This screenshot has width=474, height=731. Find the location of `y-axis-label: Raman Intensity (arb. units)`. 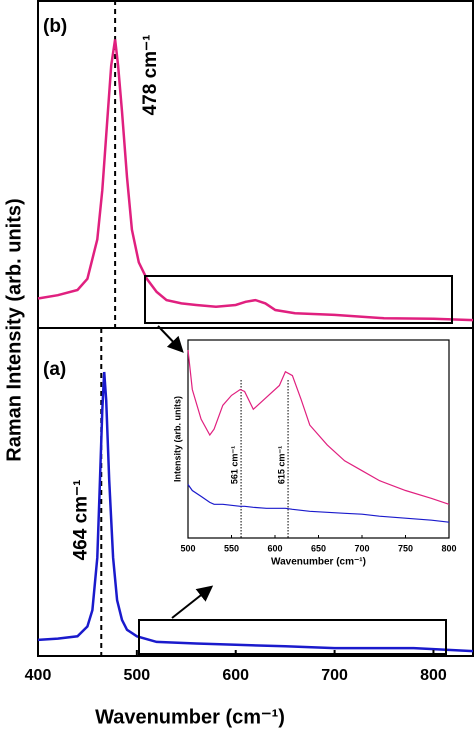

y-axis-label: Raman Intensity (arb. units) is located at coordinates (14, 329).